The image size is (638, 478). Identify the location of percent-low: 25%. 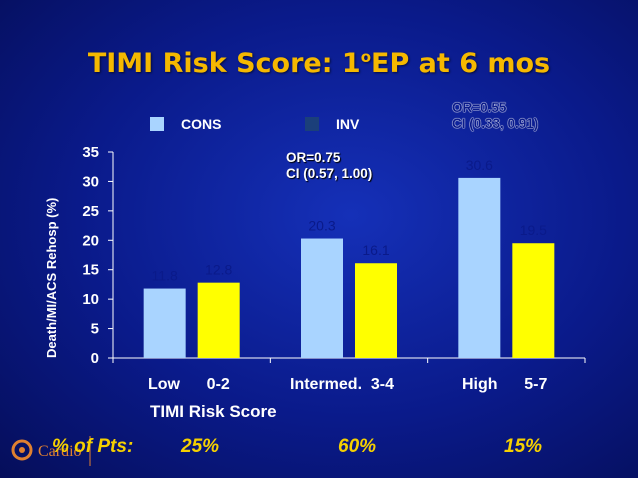
(200, 446).